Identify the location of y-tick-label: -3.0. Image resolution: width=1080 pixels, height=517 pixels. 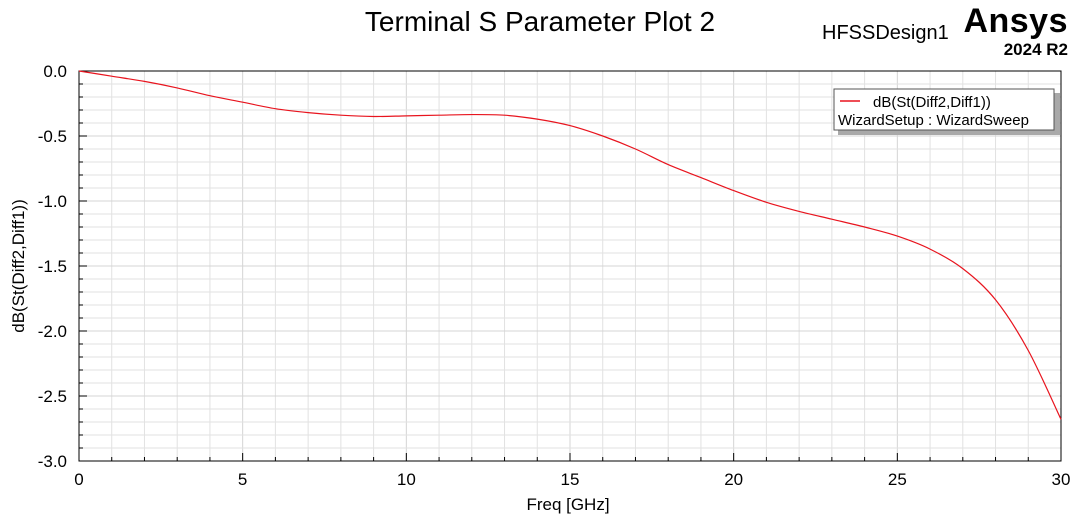
(52, 461).